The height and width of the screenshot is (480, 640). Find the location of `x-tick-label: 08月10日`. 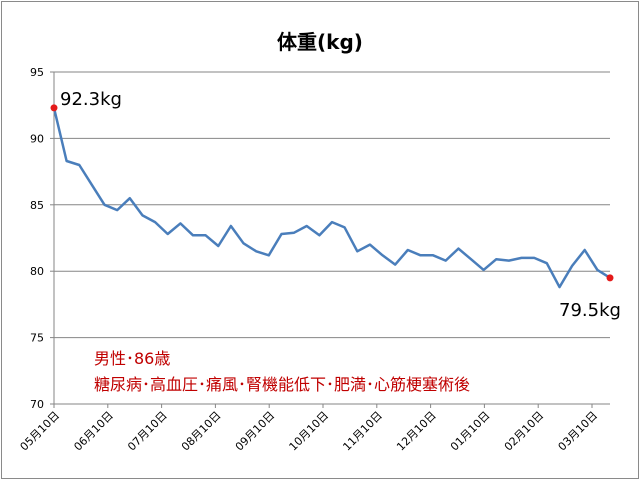

x-tick-label: 08月10日 is located at coordinates (201, 431).